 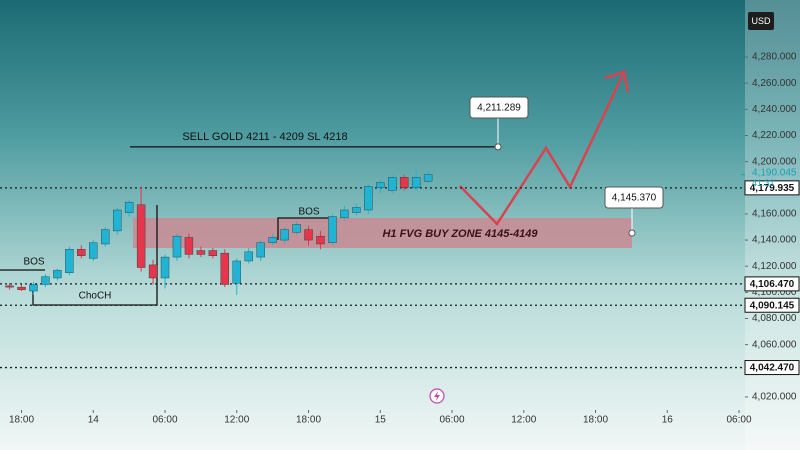 What do you see at coordinates (774, 214) in the screenshot?
I see `y-tick-label: 4,160.000` at bounding box center [774, 214].